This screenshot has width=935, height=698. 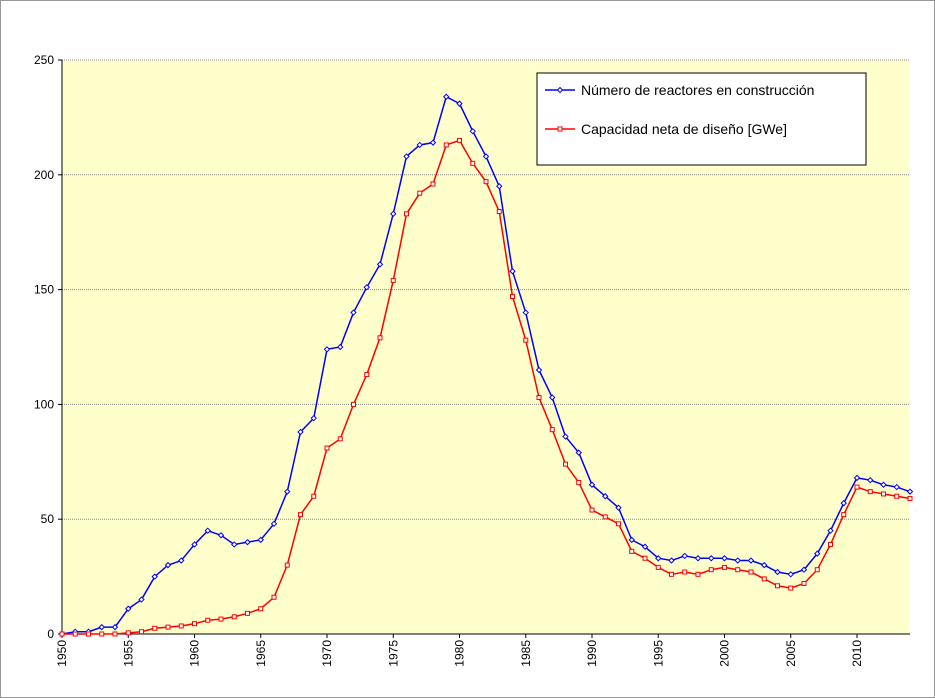 I want to click on legend-label: Capacidad neta de diseño [GWe], so click(x=684, y=129).